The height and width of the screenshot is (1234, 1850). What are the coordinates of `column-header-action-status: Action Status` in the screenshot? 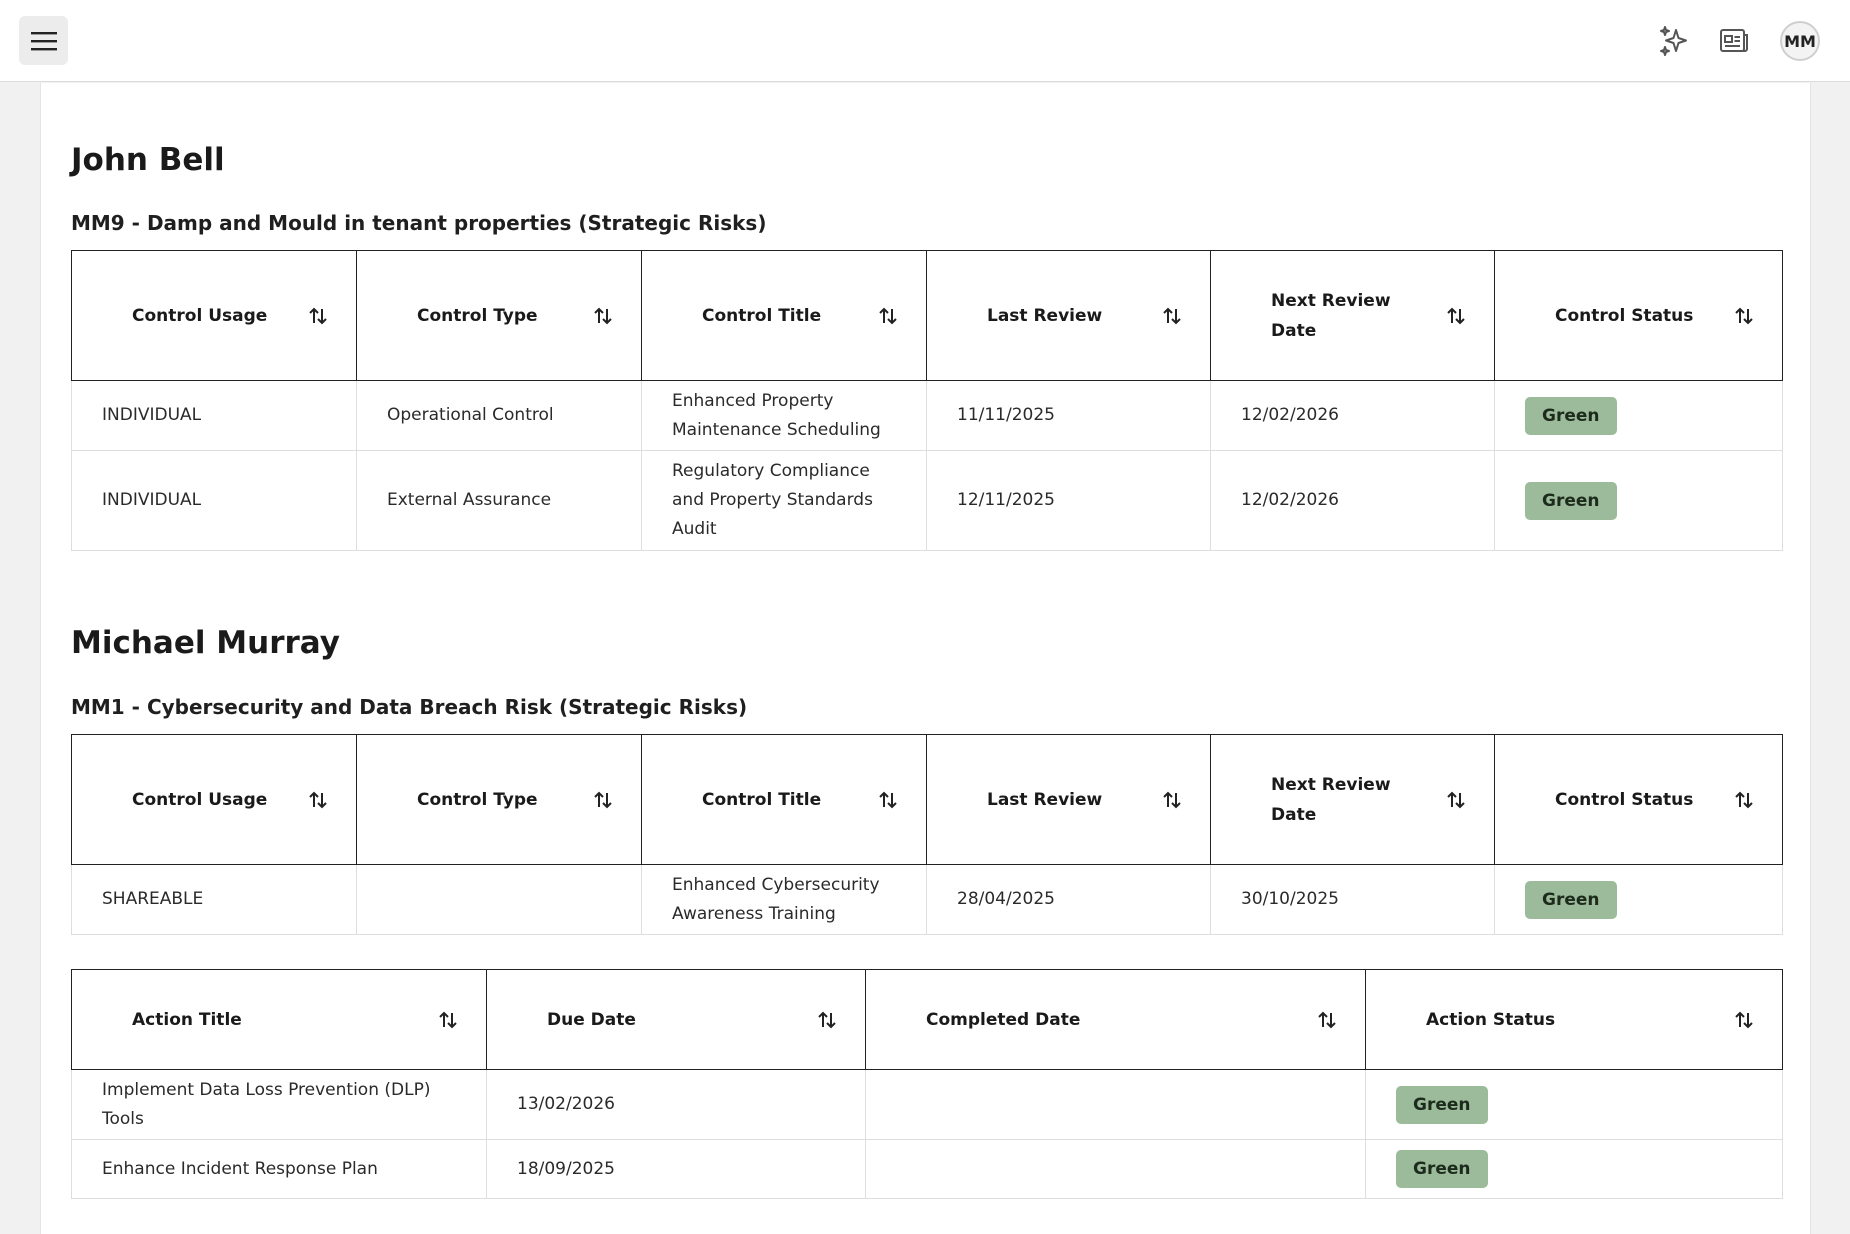 It's located at (1574, 1019).